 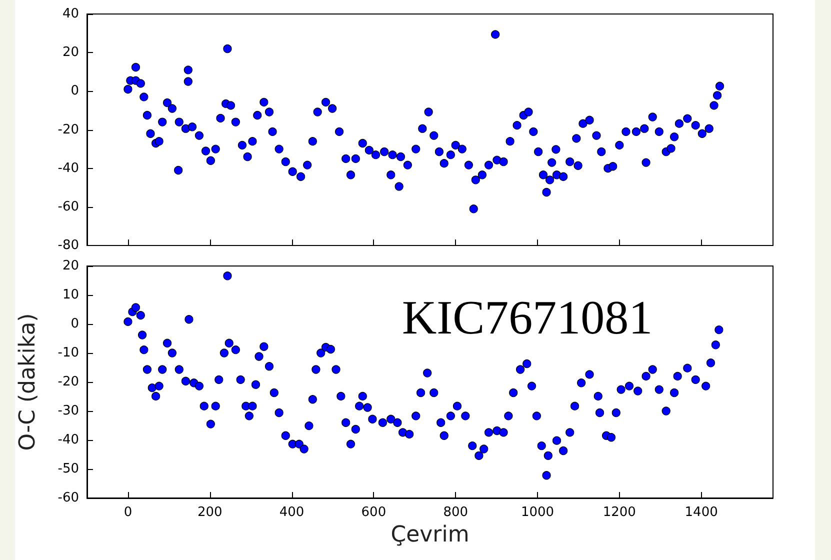 I want to click on y-axis-title: O-C (dakika), so click(x=28, y=382).